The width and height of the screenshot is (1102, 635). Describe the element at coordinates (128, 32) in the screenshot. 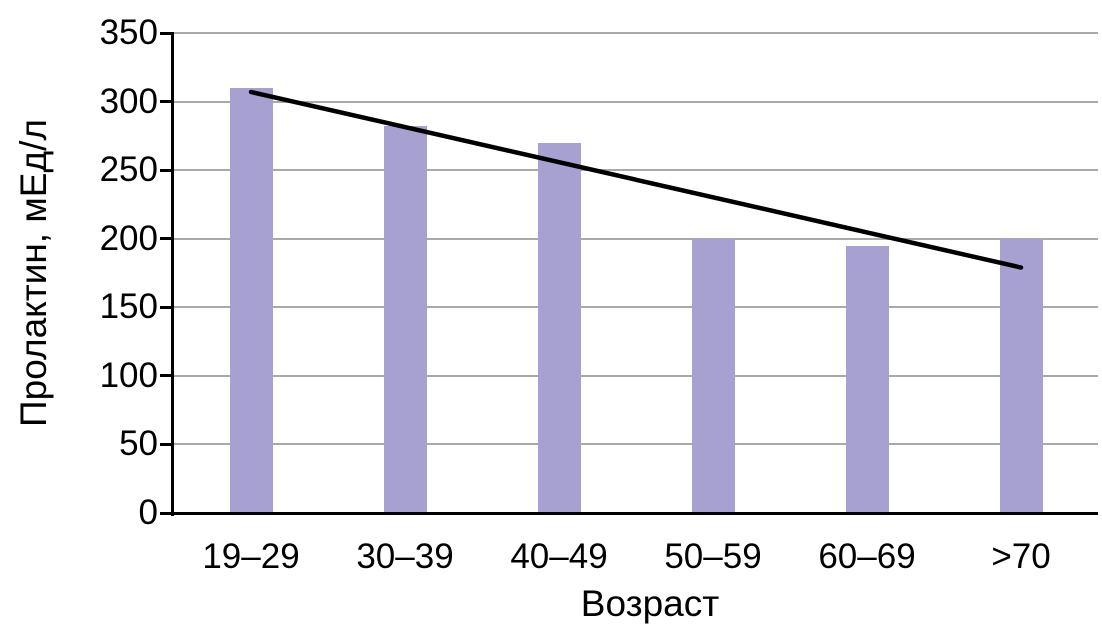

I see `y-tick-label-350: 350` at that location.